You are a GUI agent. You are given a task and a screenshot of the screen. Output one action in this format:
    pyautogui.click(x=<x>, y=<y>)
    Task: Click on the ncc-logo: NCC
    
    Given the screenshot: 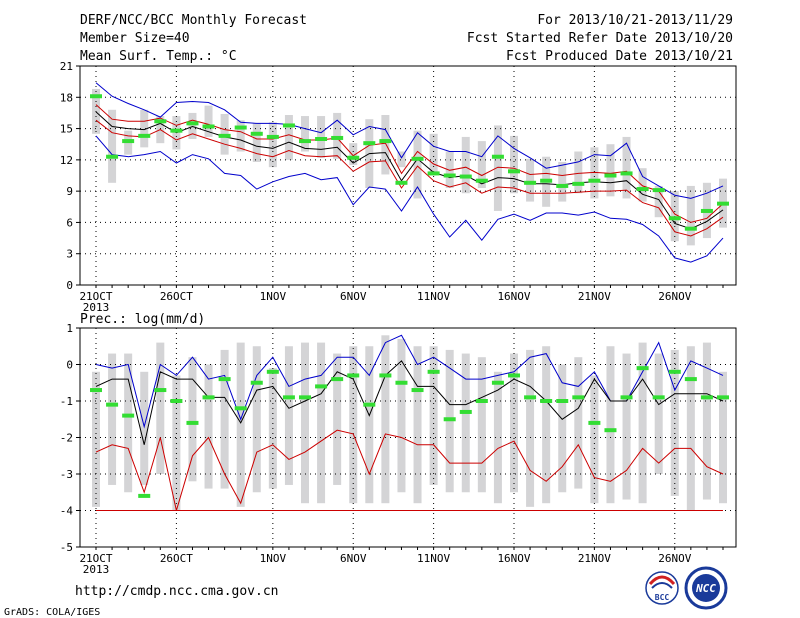 What is the action you would take?
    pyautogui.click(x=706, y=588)
    